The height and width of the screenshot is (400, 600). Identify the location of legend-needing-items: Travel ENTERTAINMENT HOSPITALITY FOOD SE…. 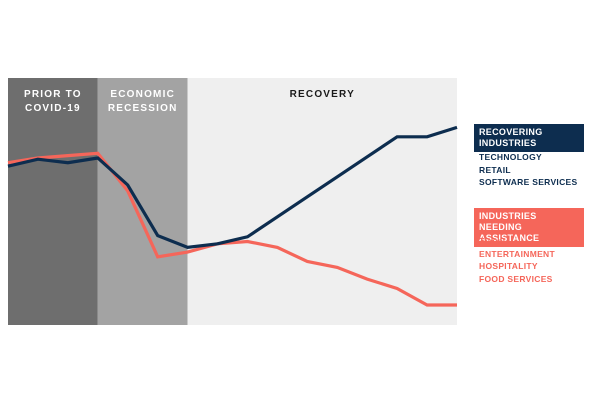
(517, 260).